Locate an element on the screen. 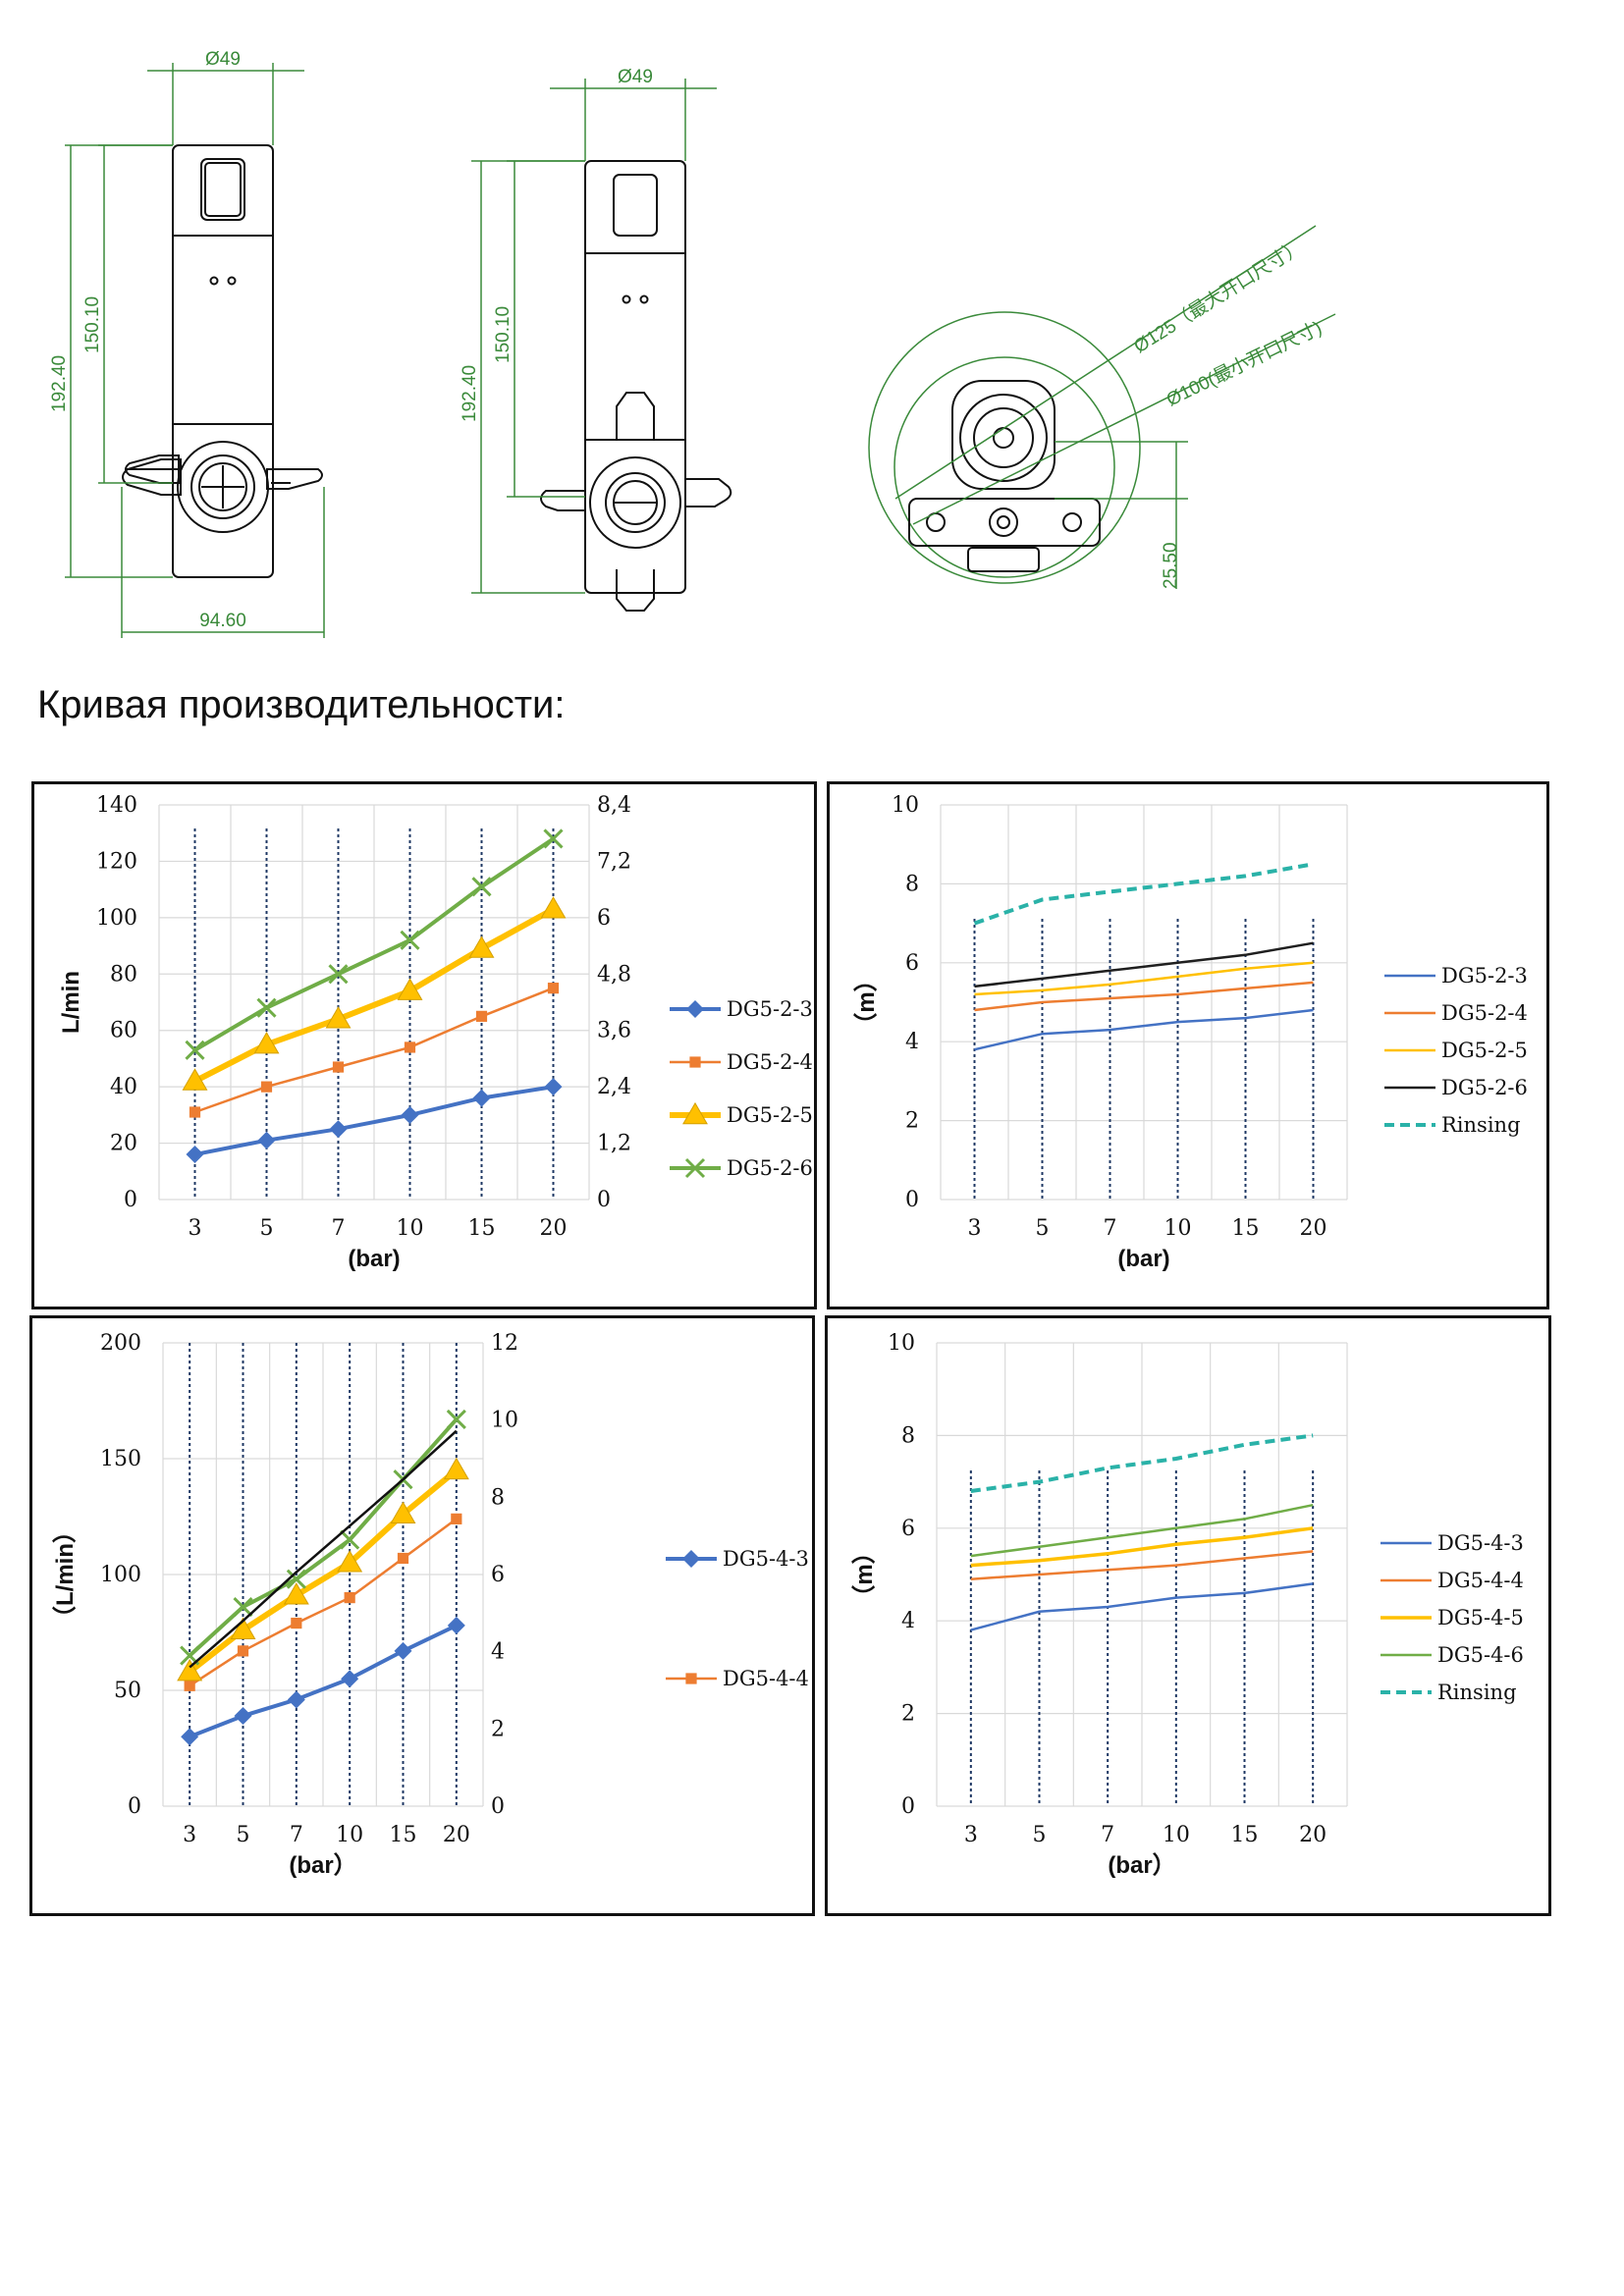 The image size is (1624, 2296). top-min-opening-label: Ø100(最小开口尺寸) is located at coordinates (1245, 364).